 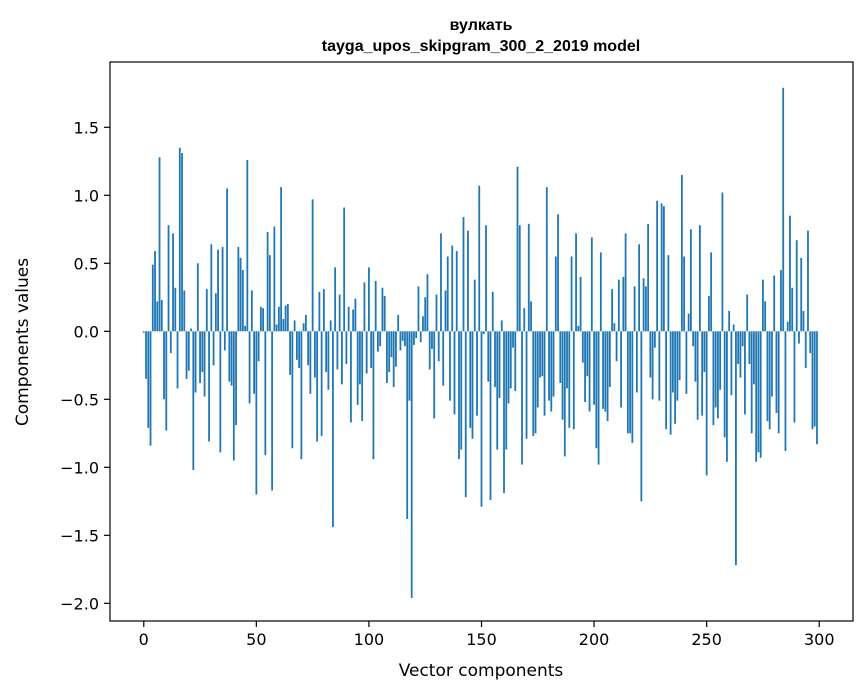 What do you see at coordinates (79, 399) in the screenshot?
I see `y-tick-label: −0.5` at bounding box center [79, 399].